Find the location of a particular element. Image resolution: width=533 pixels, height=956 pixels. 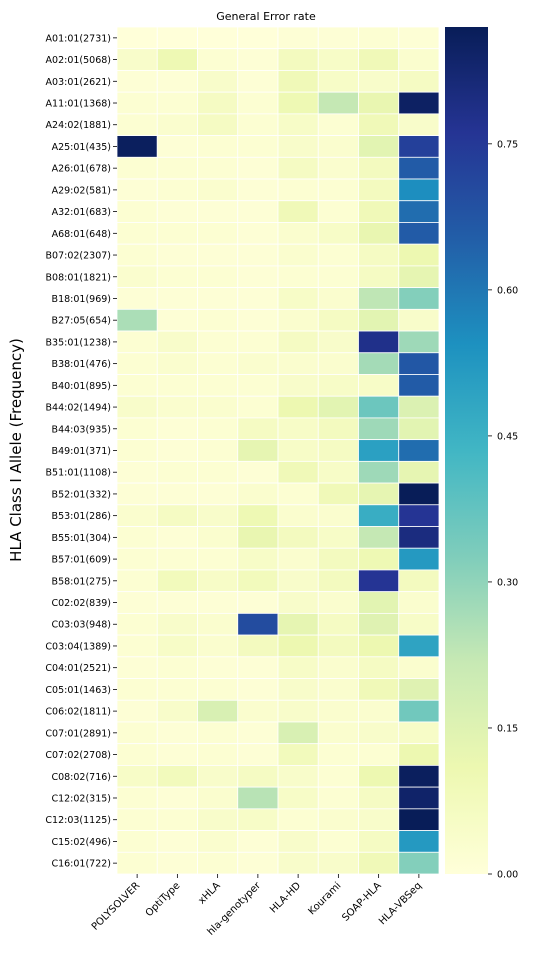

column-label: HLA-HD is located at coordinates (285, 897).